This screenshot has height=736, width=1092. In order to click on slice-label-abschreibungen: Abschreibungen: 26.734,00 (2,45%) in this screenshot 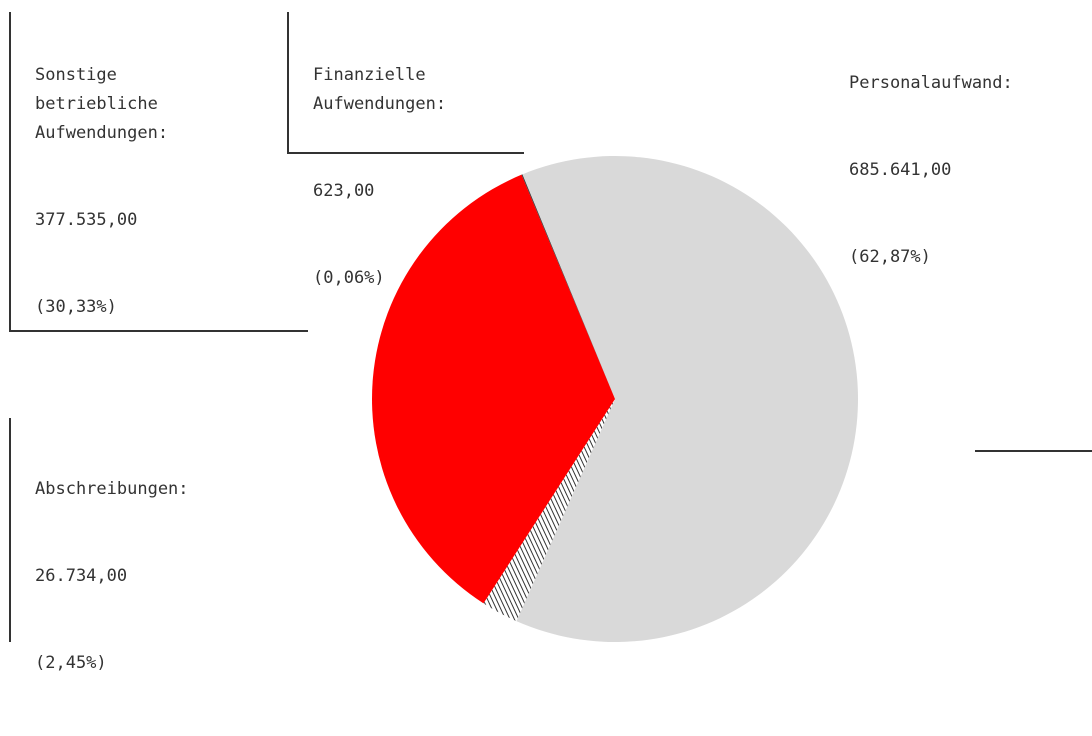, I will do `click(112, 576)`.